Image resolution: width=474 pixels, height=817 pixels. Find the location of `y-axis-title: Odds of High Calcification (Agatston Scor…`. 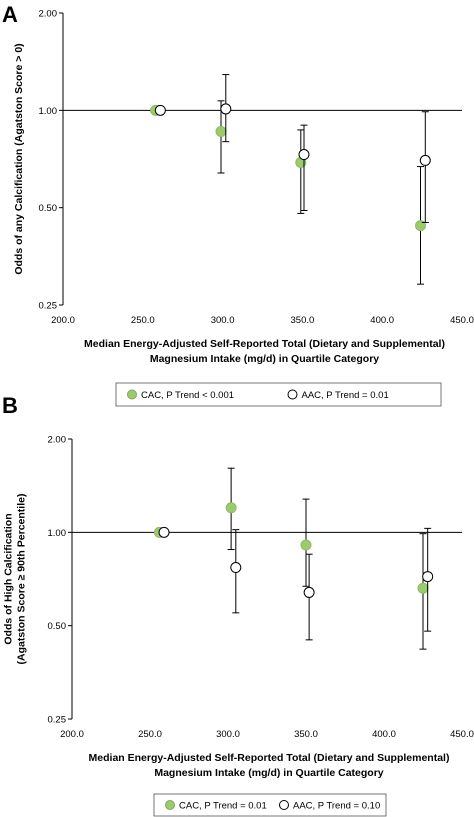

y-axis-title: Odds of High Calcification (Agatston Scor… is located at coordinates (15, 579).